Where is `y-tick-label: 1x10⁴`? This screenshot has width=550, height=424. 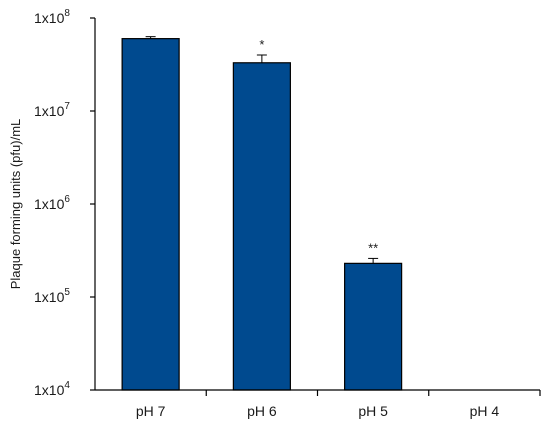 y-tick-label: 1x10⁴ is located at coordinates (52, 389).